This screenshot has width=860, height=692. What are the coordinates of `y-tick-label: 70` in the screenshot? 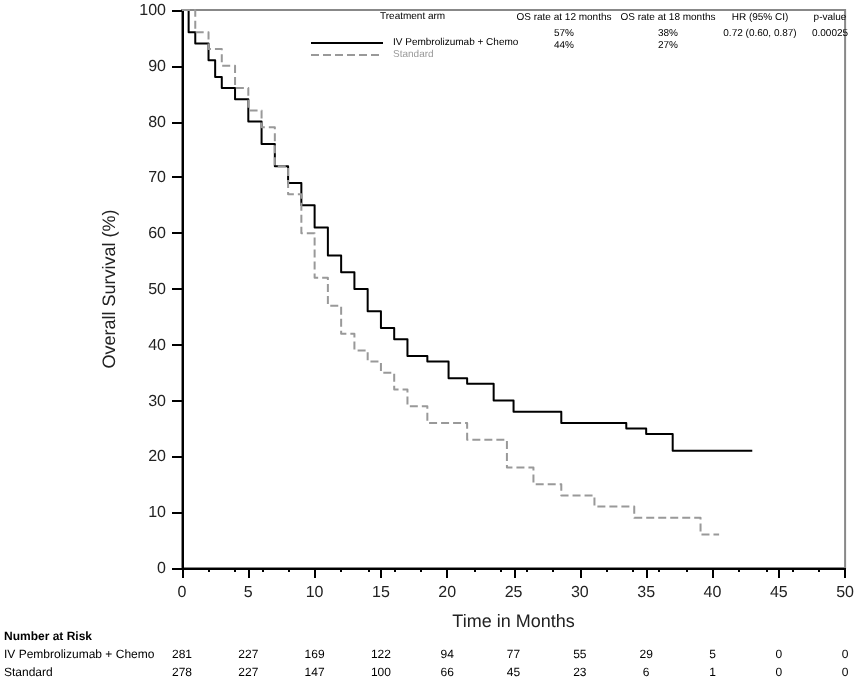 It's located at (158, 177).